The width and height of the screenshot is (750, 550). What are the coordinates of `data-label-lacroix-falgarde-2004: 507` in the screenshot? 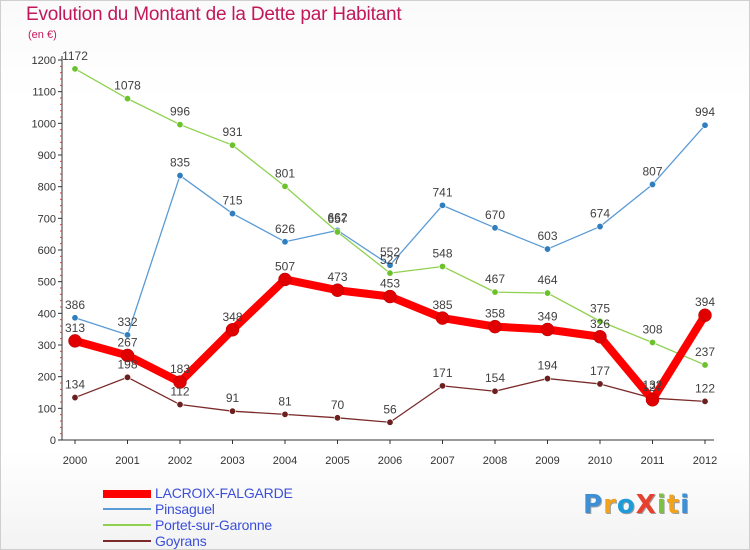 It's located at (285, 266).